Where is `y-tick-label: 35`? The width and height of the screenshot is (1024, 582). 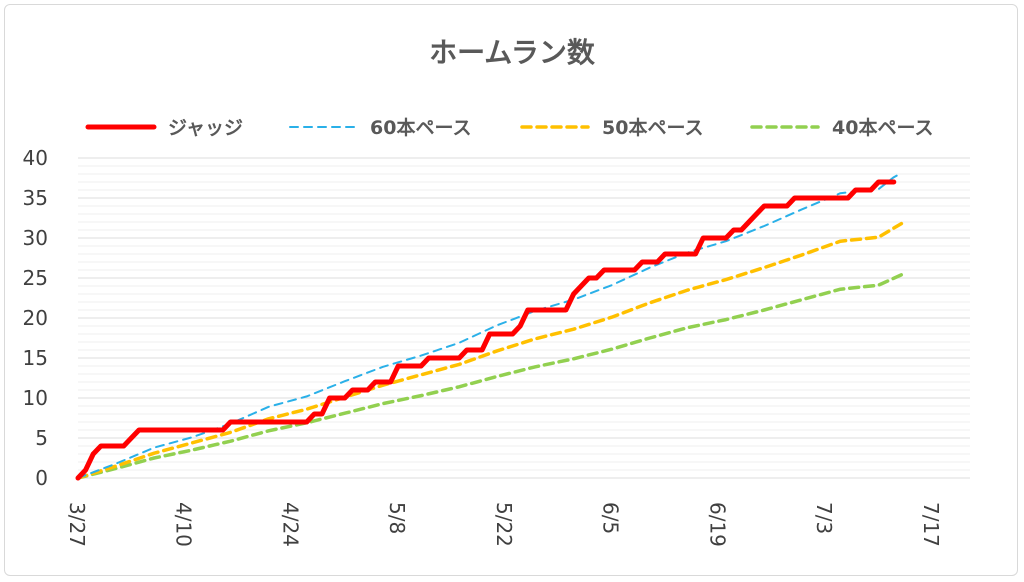 y-tick-label: 35 is located at coordinates (35, 198).